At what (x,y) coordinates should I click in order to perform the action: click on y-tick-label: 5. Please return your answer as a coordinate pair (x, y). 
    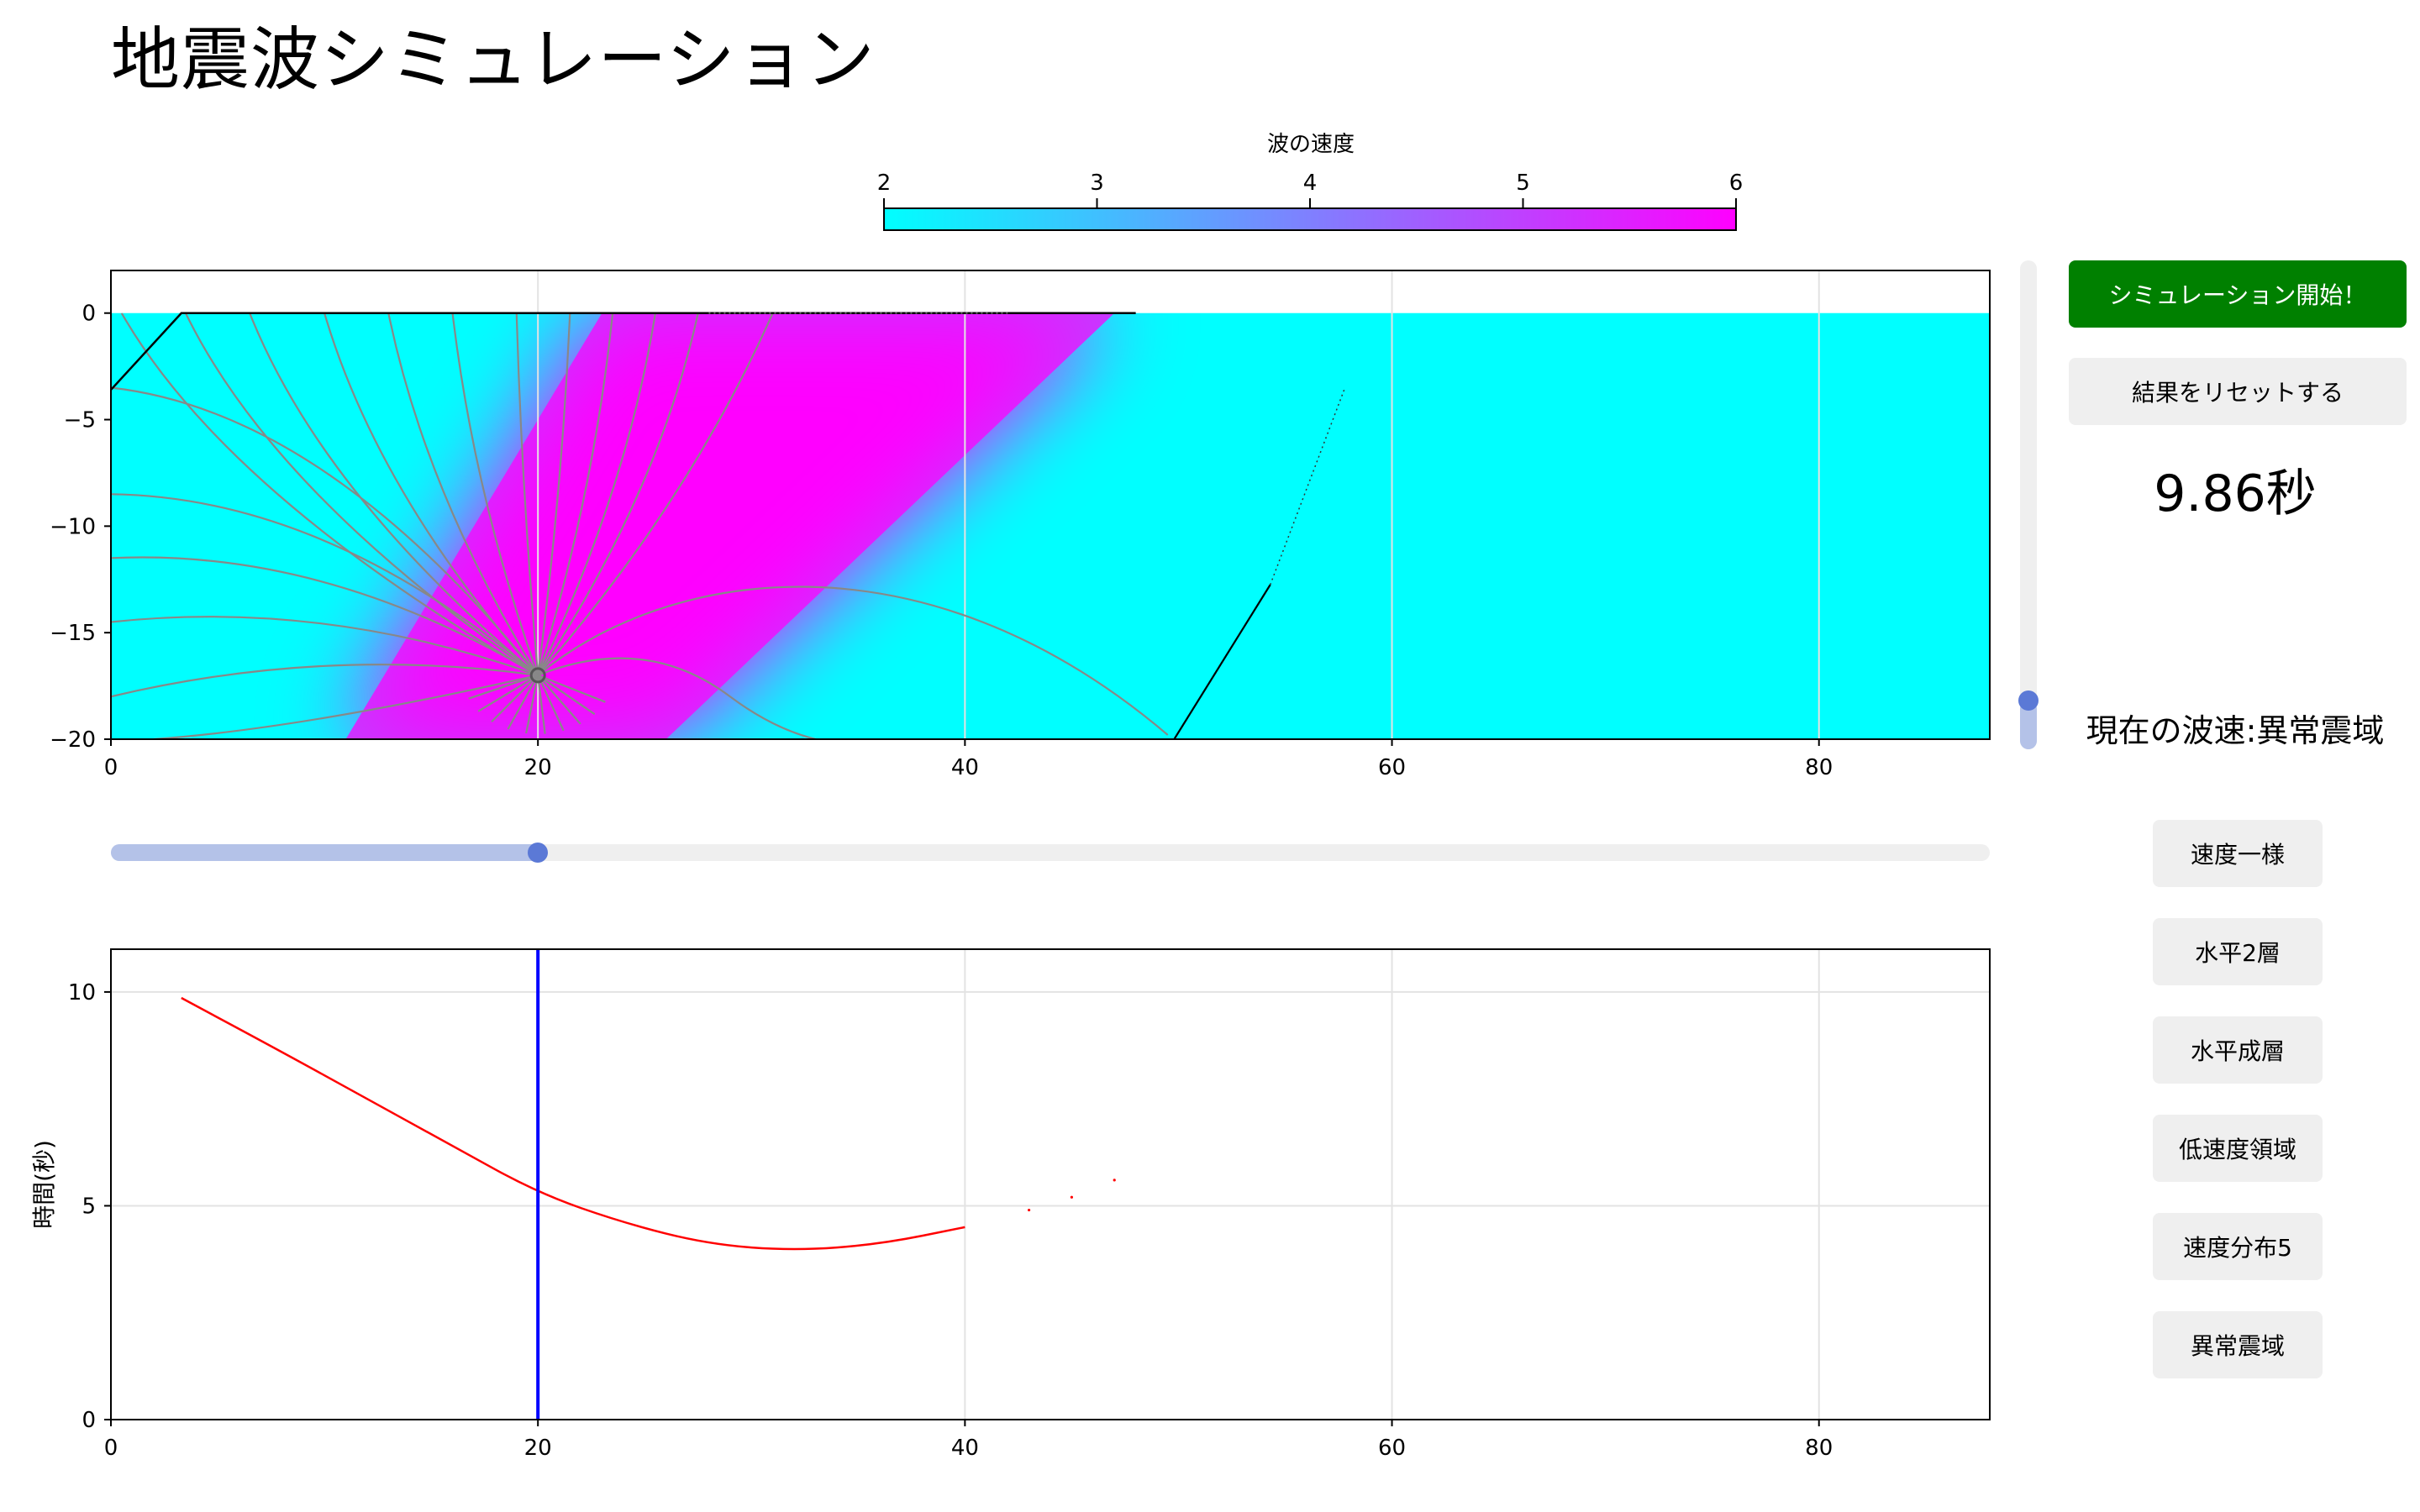
    Looking at the image, I should click on (89, 1206).